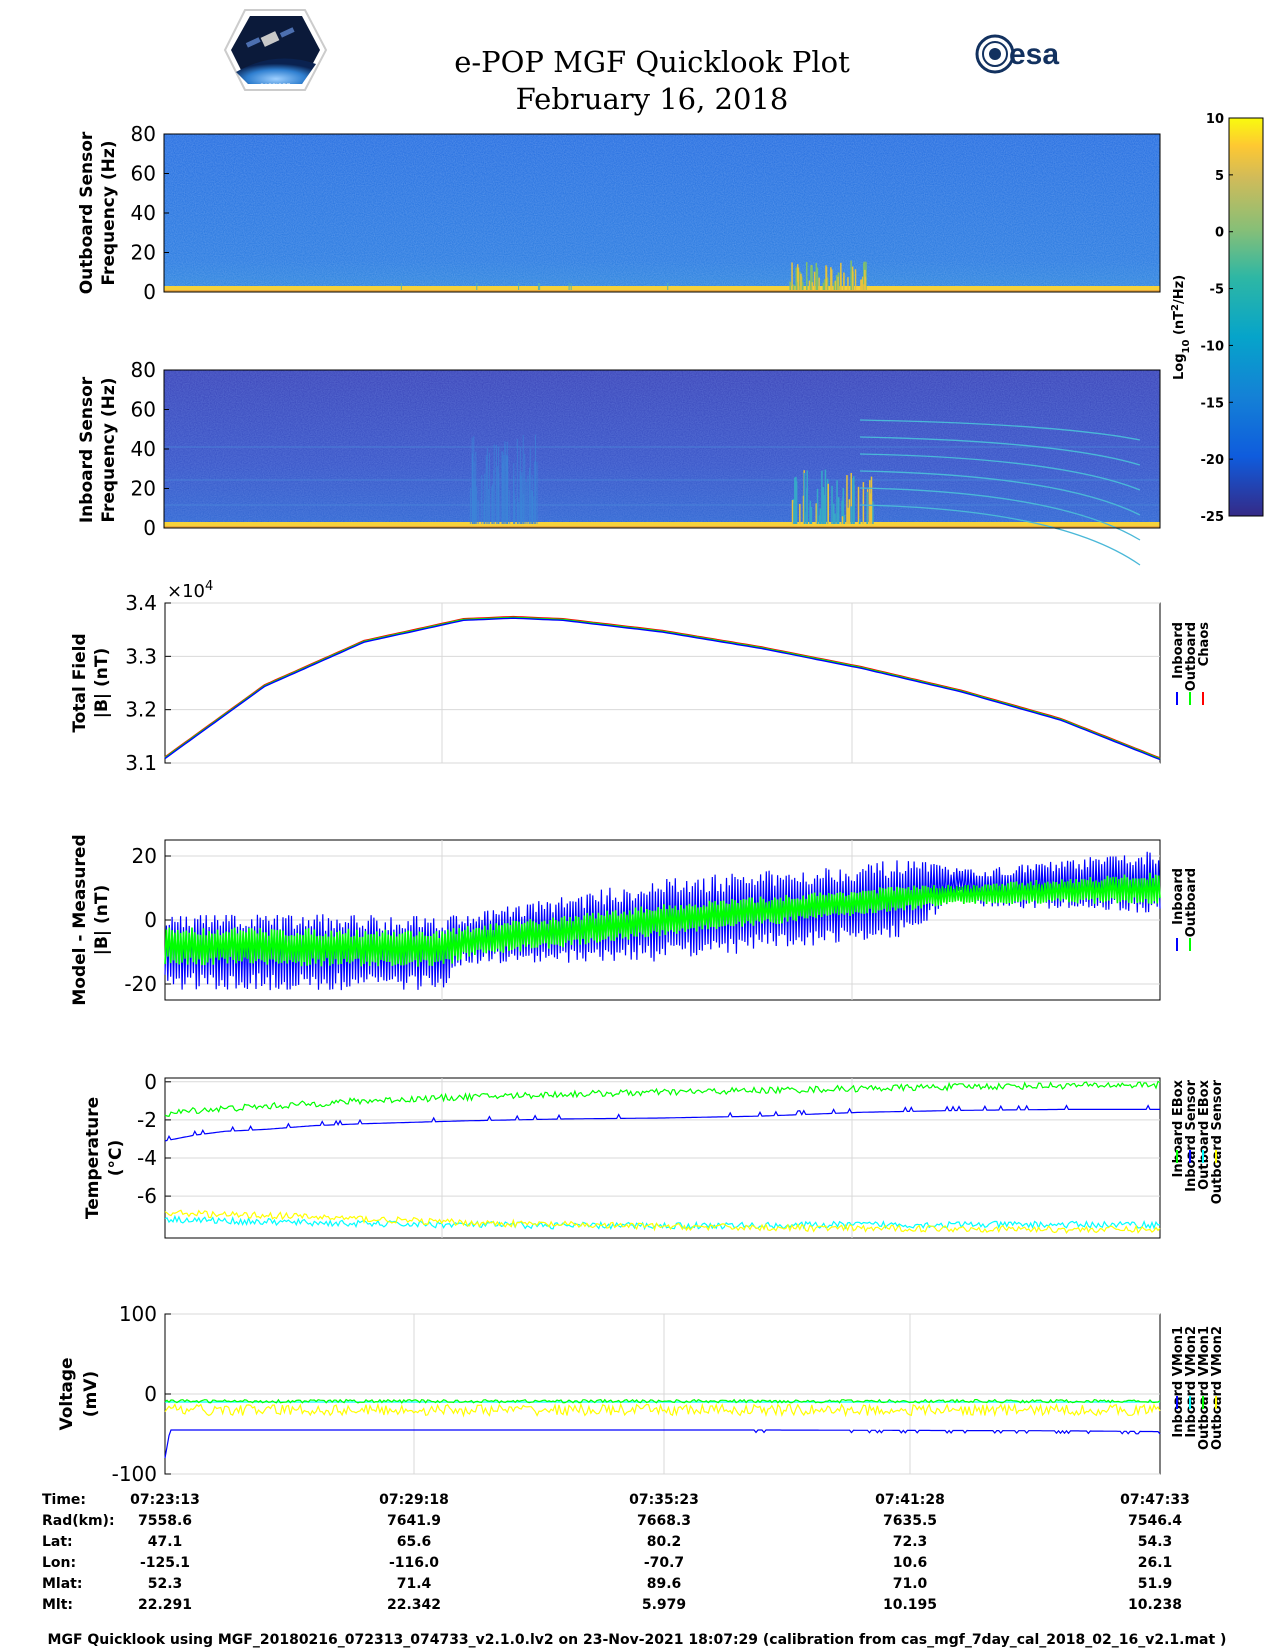  Describe the element at coordinates (80, 919) in the screenshot. I see `model-measured-ylabel-line1: Model - Measured` at that location.